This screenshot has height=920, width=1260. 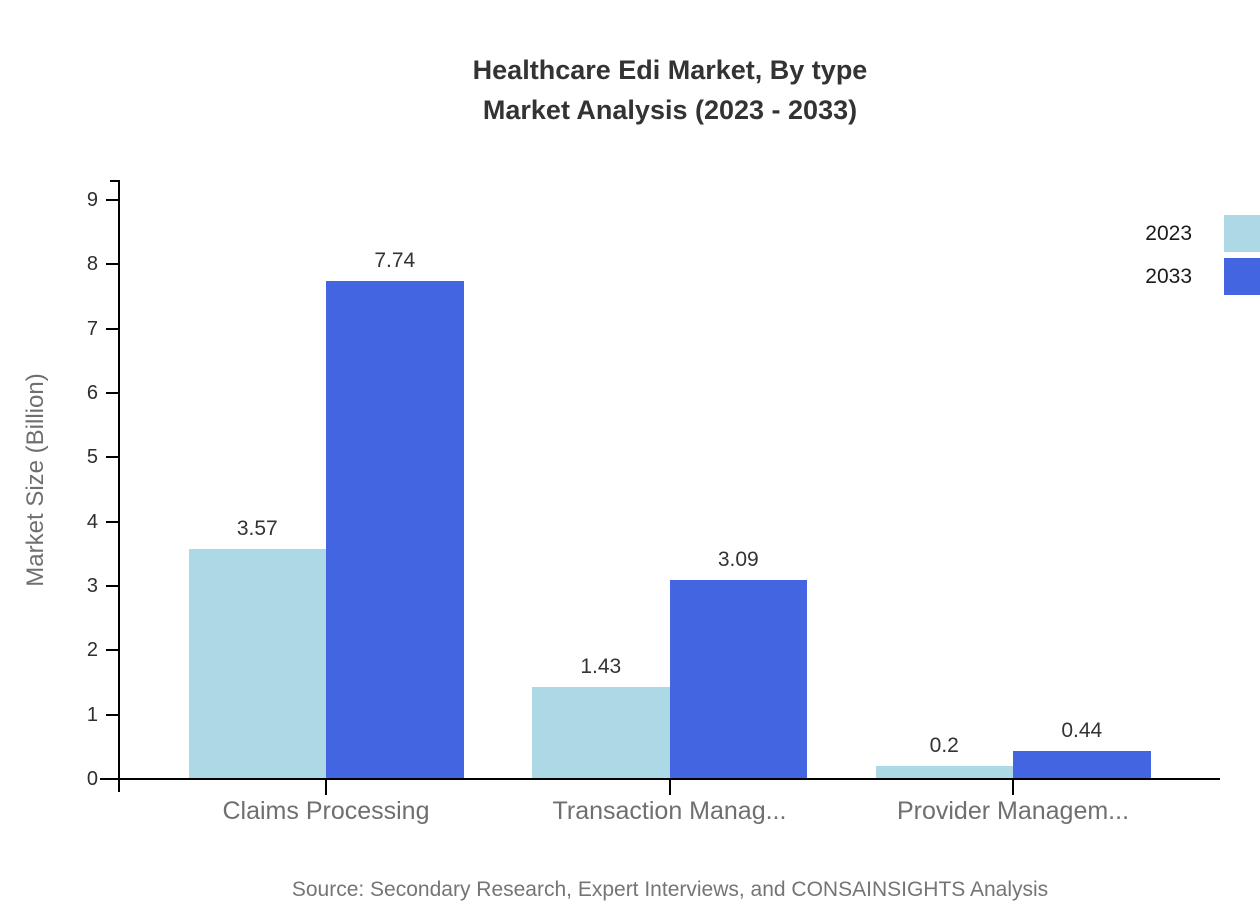 What do you see at coordinates (326, 811) in the screenshot?
I see `category-label: Claims Processing` at bounding box center [326, 811].